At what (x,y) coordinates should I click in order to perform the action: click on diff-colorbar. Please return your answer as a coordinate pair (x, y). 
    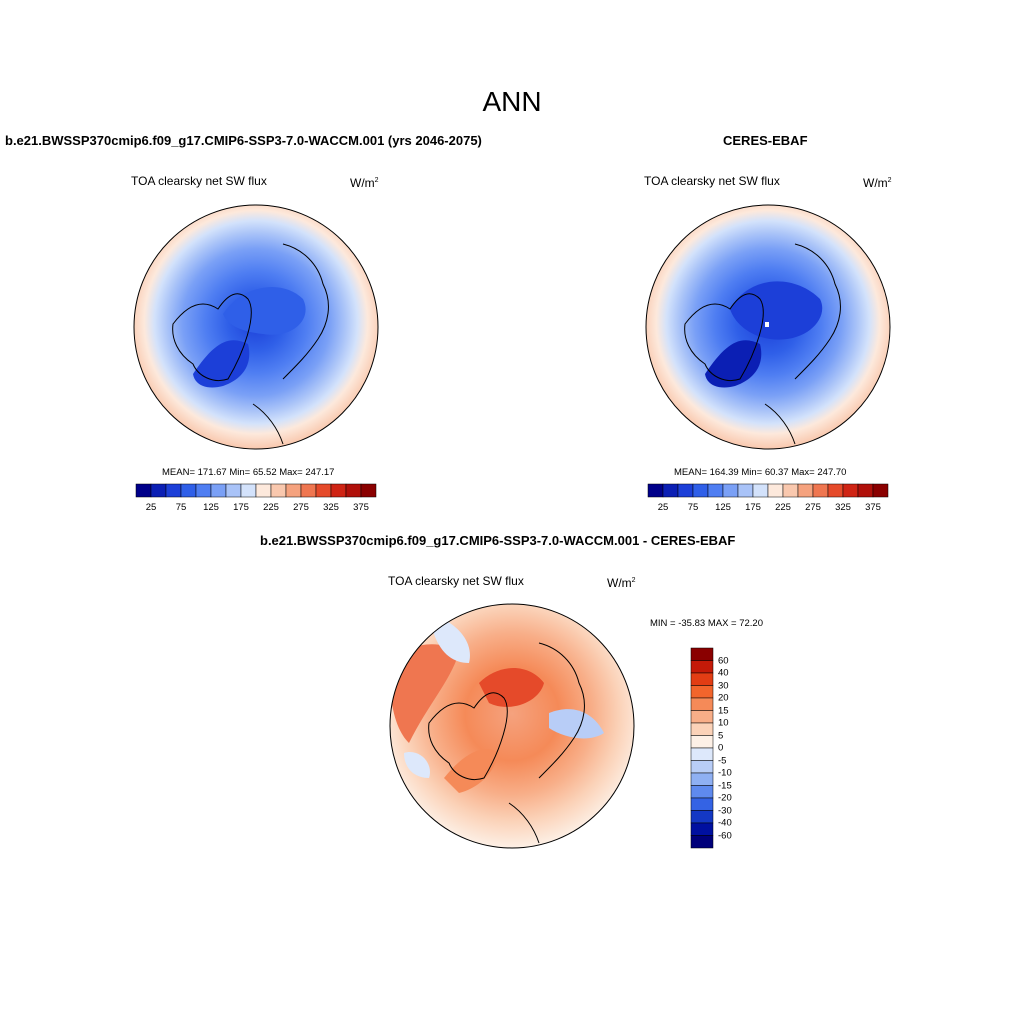
    Looking at the image, I should click on (702, 748).